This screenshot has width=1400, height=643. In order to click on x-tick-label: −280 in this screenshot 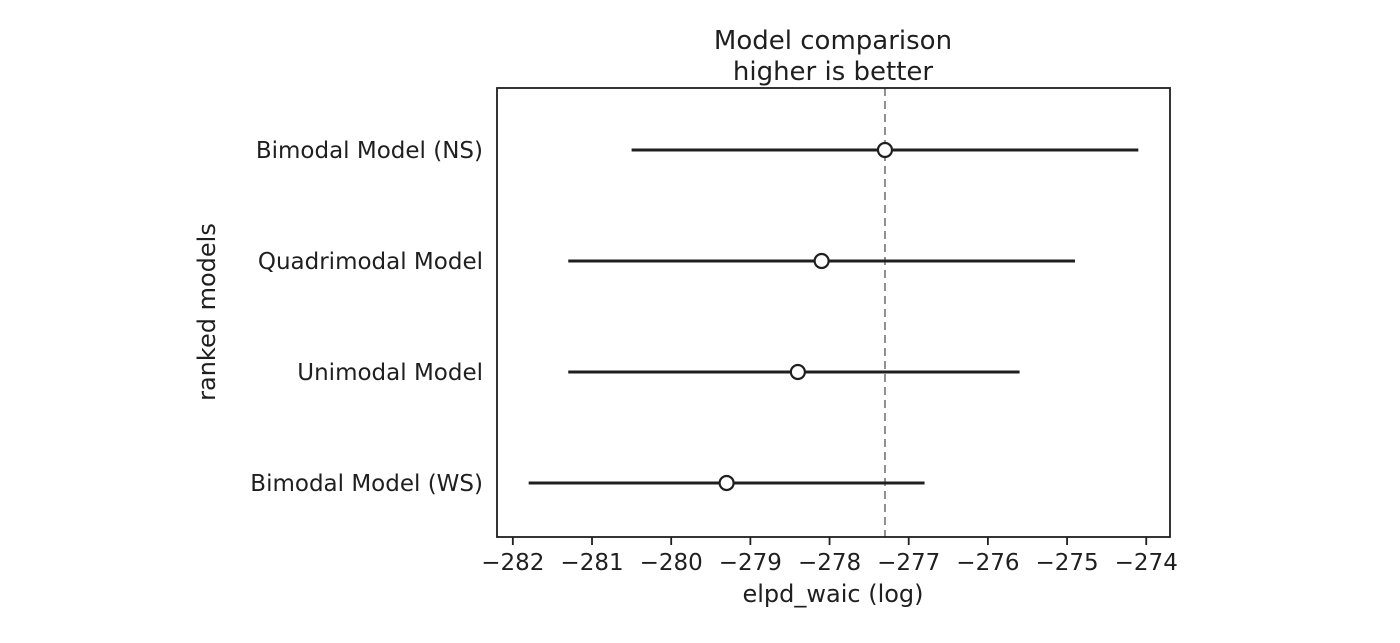, I will do `click(671, 563)`.